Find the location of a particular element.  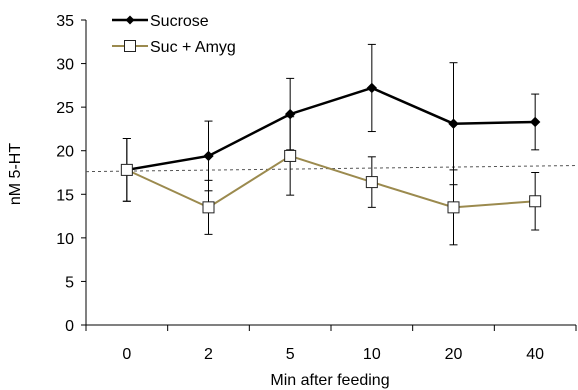

y-tick-label: 25 is located at coordinates (65, 108).